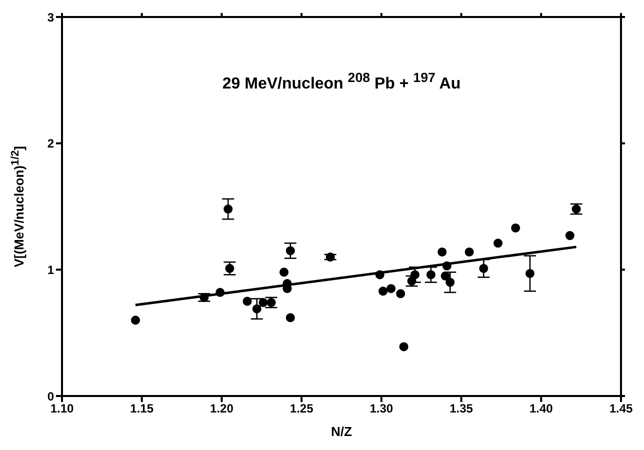  I want to click on y-tick-label: 3, so click(50, 17).